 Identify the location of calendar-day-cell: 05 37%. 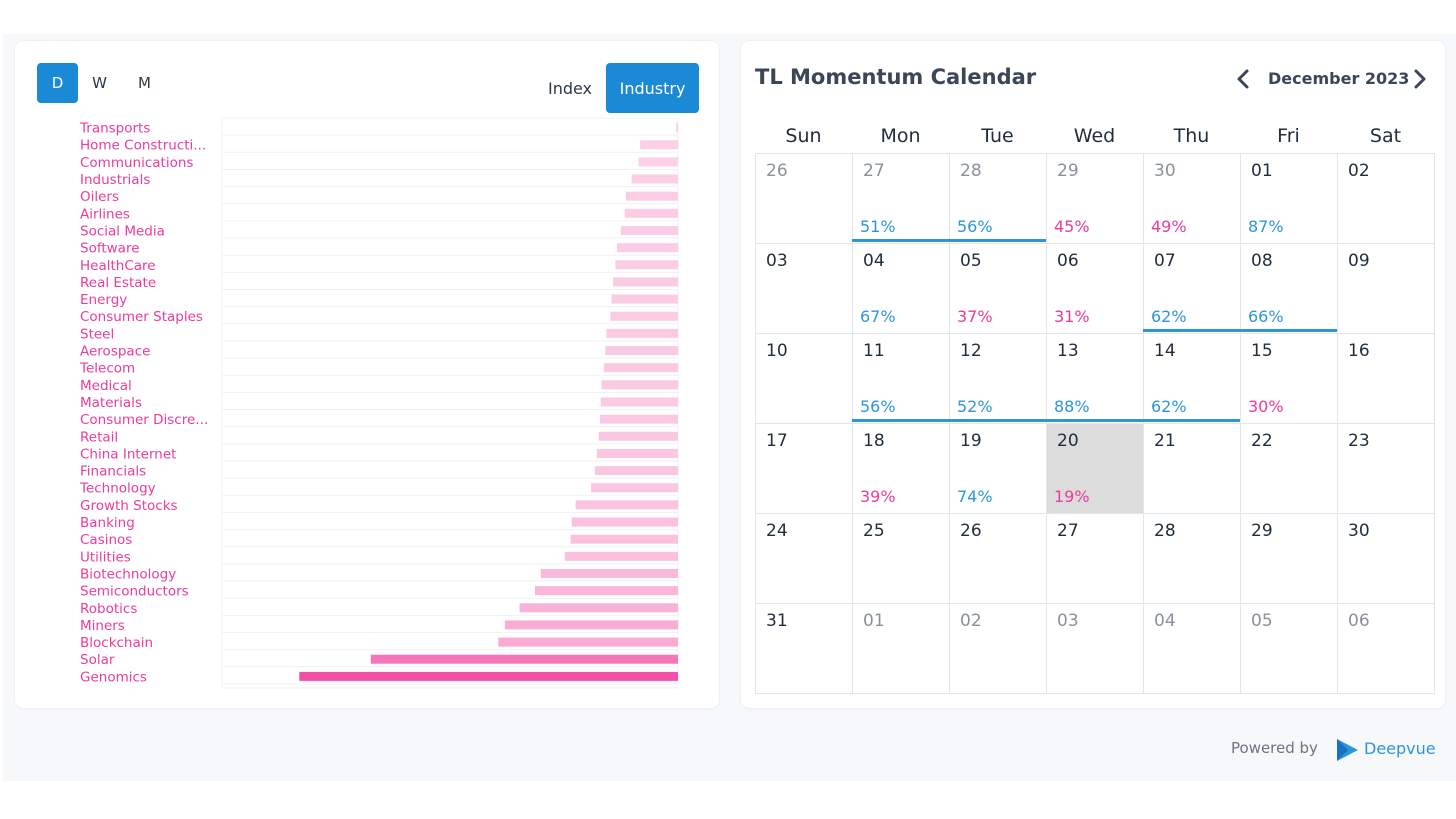
(998, 288).